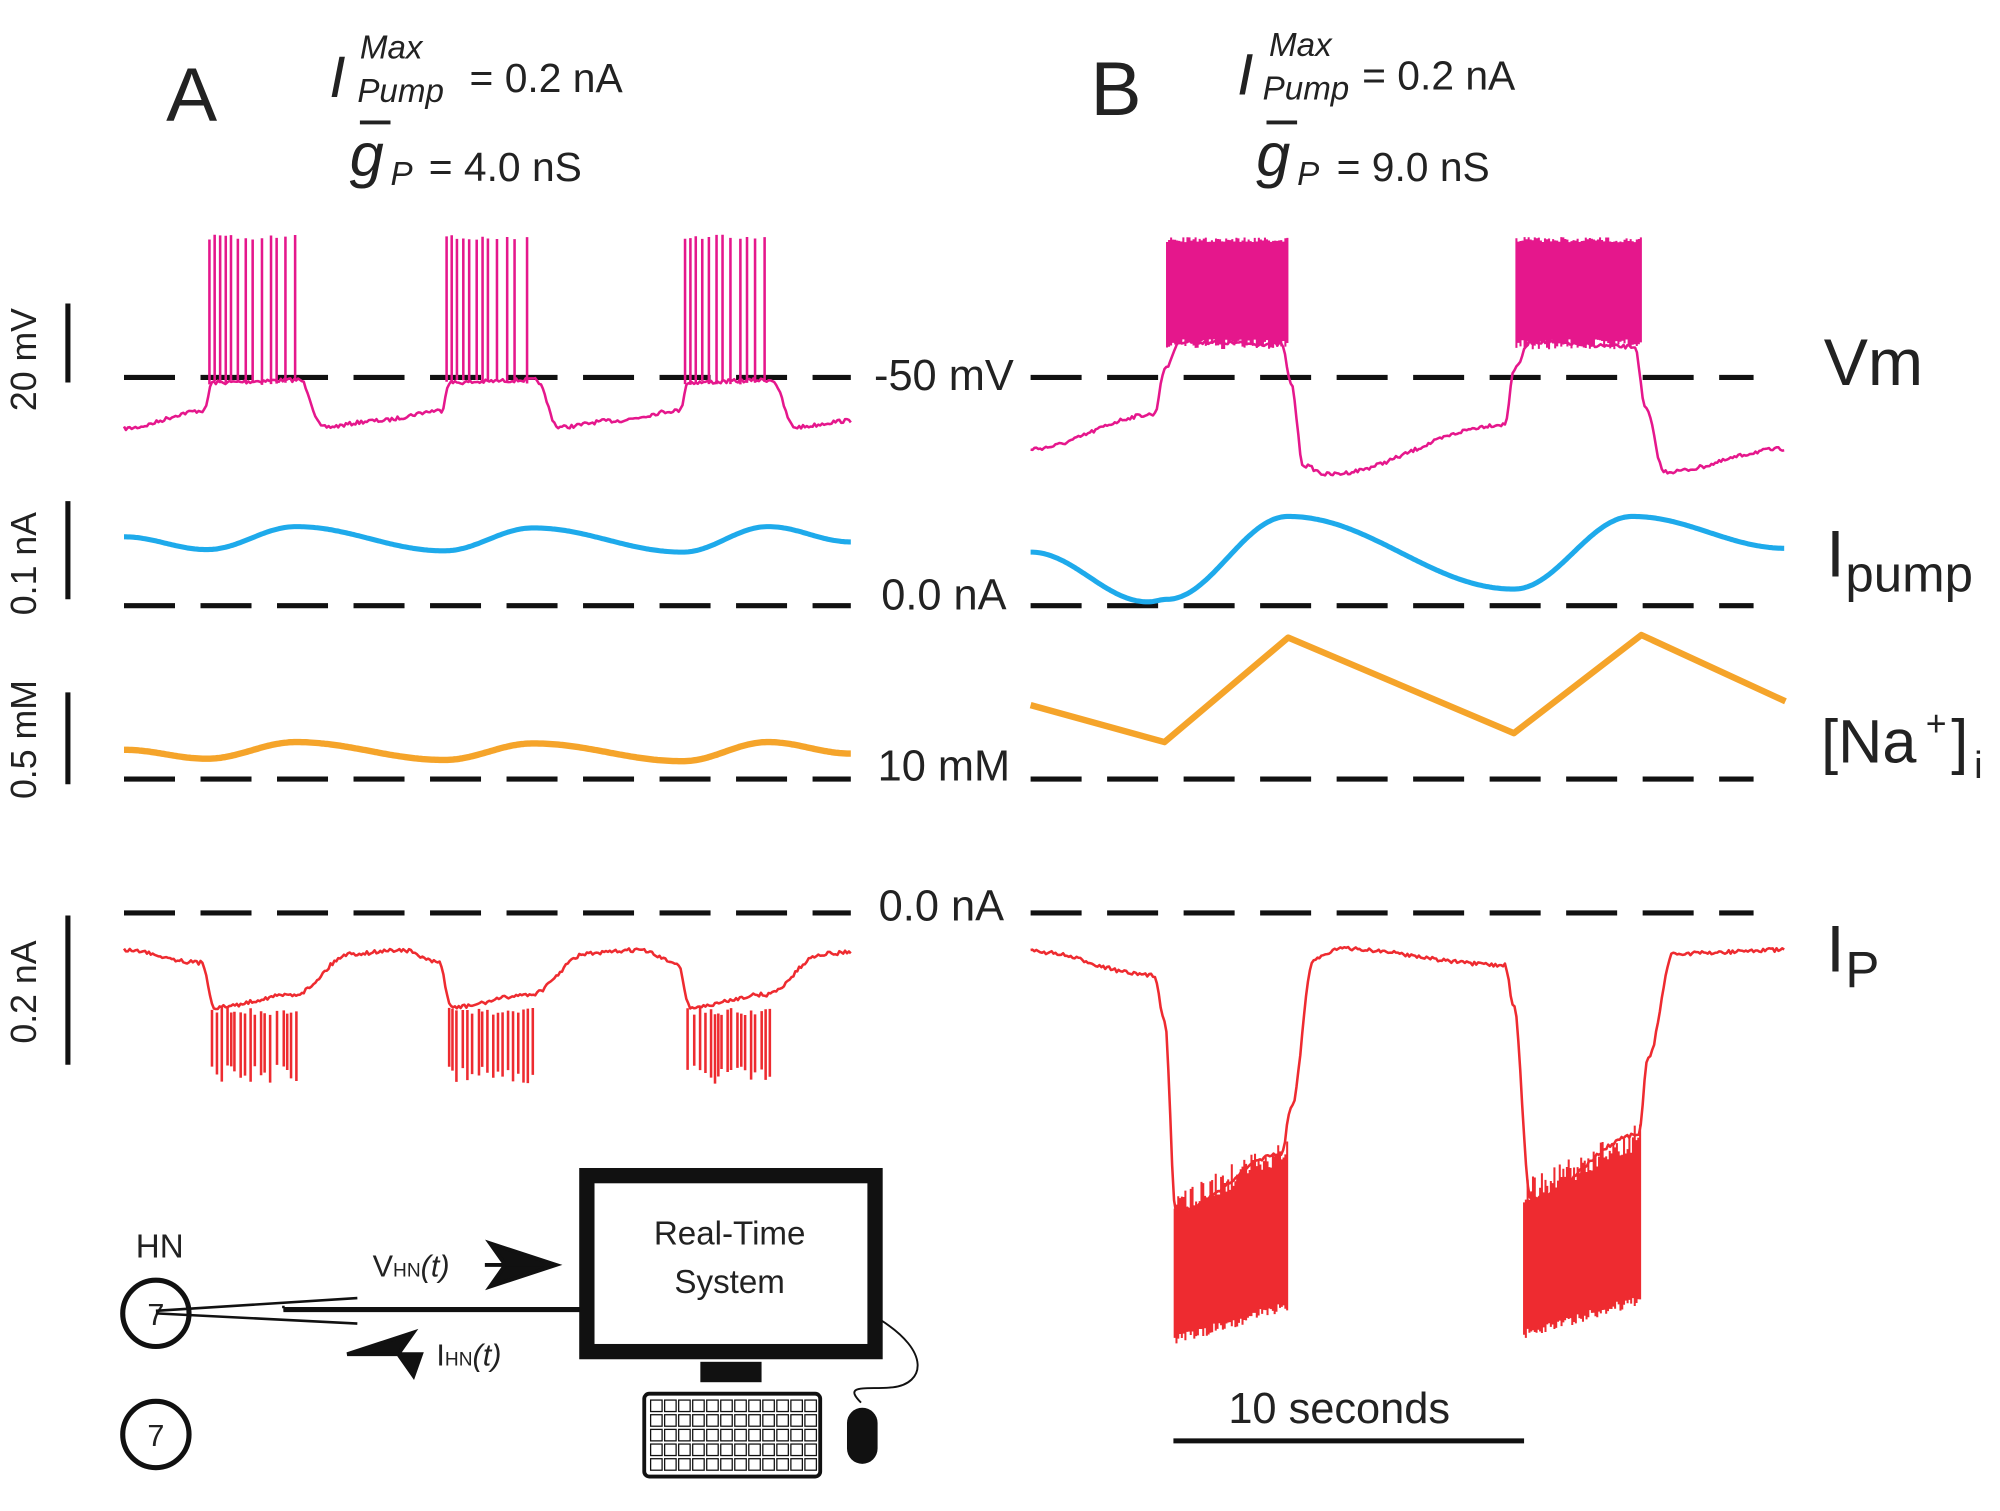 The image size is (2000, 1511). Describe the element at coordinates (1909, 574) in the screenshot. I see `trace-label-sub: pump` at that location.